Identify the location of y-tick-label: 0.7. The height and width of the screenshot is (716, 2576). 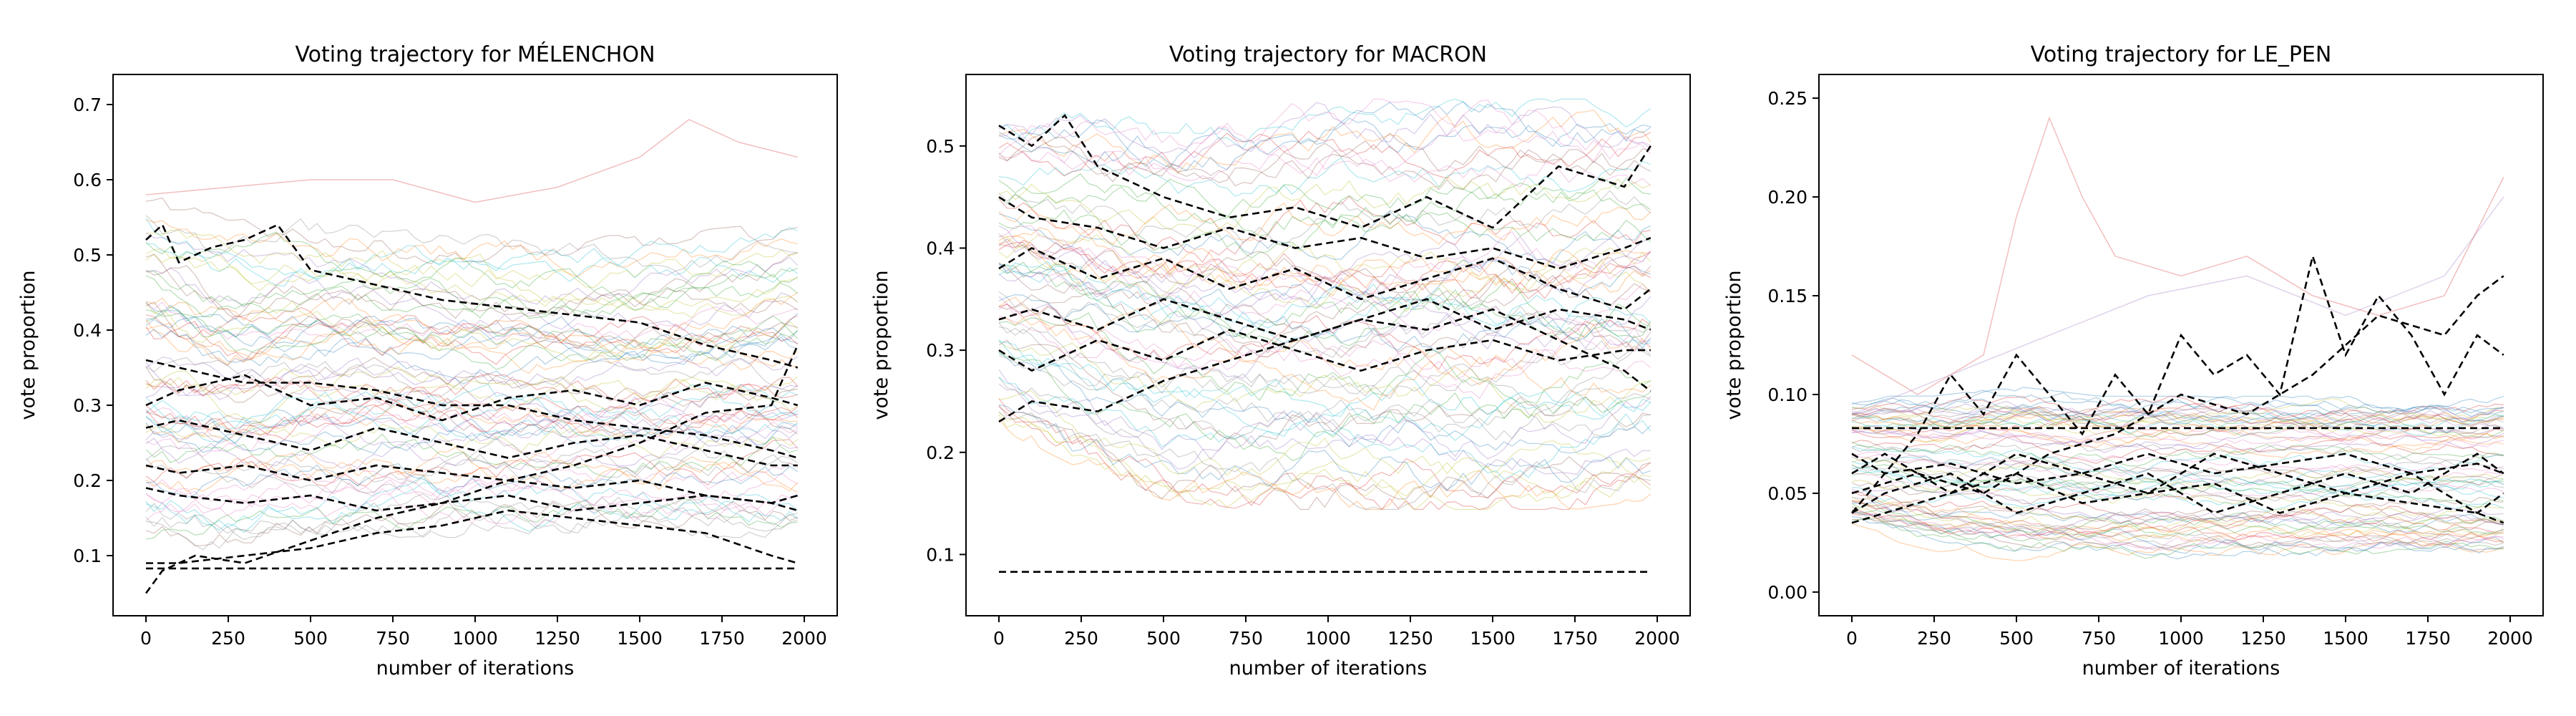
(87, 105).